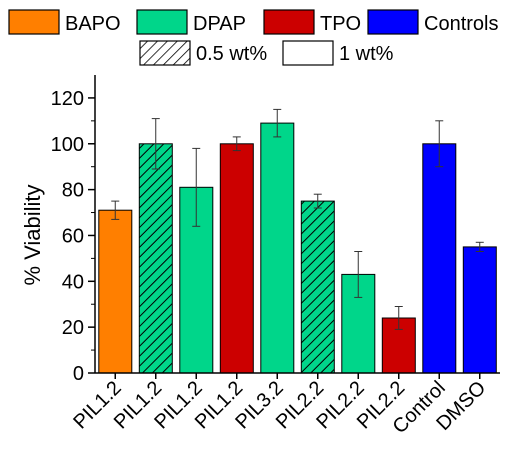 The height and width of the screenshot is (456, 519). Describe the element at coordinates (73, 236) in the screenshot. I see `y-tick-label: 60` at that location.